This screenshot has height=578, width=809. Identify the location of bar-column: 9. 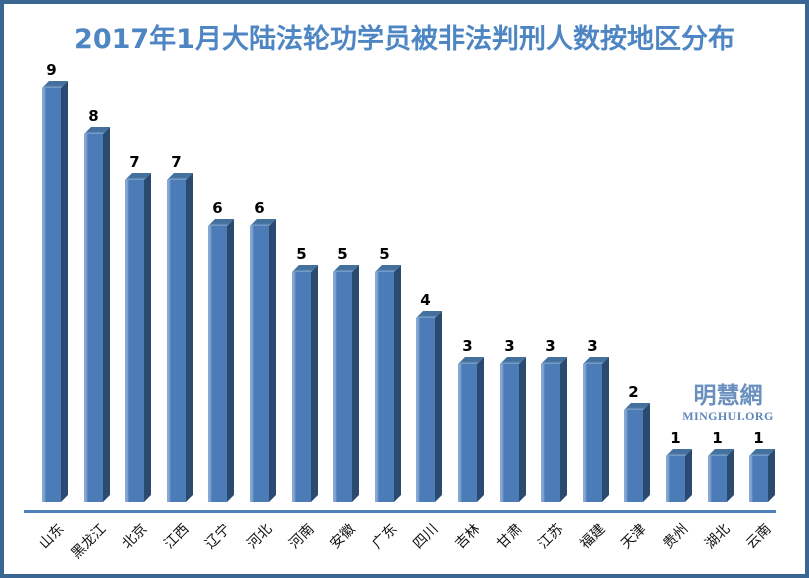
(55, 281).